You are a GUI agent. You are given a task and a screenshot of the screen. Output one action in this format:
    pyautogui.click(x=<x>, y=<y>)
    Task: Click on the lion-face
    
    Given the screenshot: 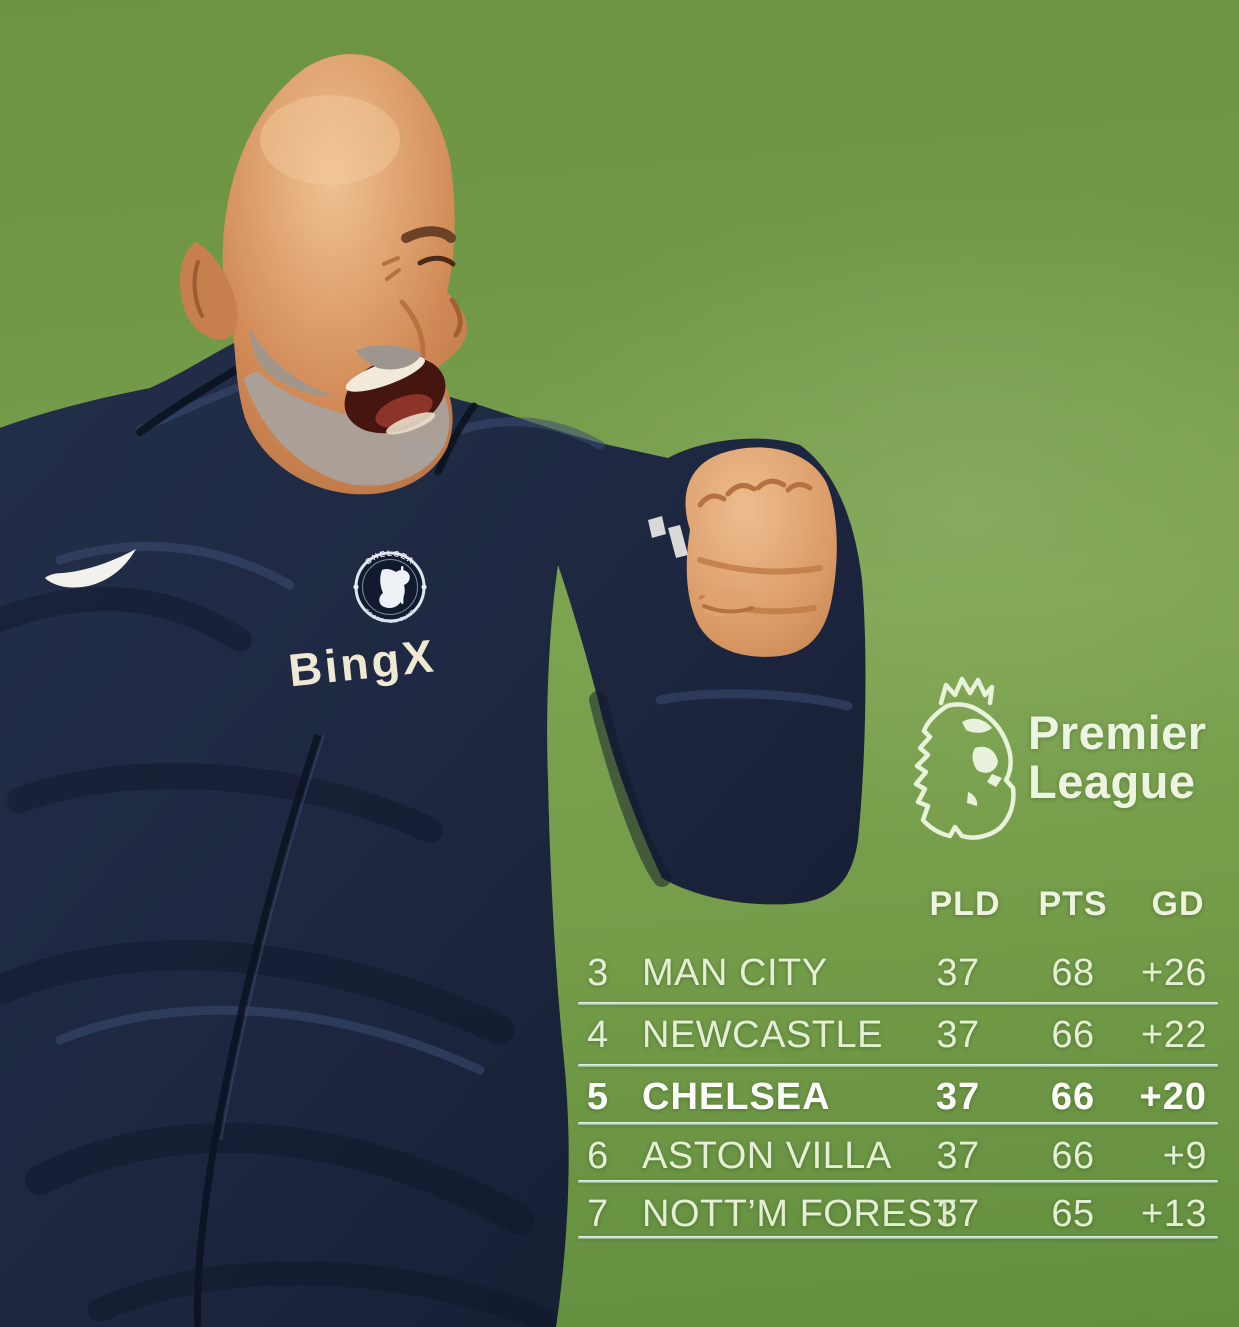 What is the action you would take?
    pyautogui.click(x=982, y=762)
    